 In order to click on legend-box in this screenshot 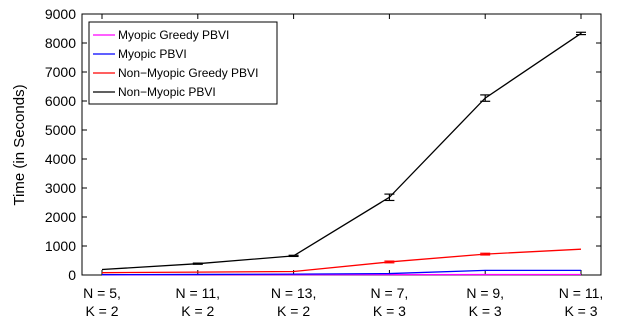, I will do `click(183, 63)`.